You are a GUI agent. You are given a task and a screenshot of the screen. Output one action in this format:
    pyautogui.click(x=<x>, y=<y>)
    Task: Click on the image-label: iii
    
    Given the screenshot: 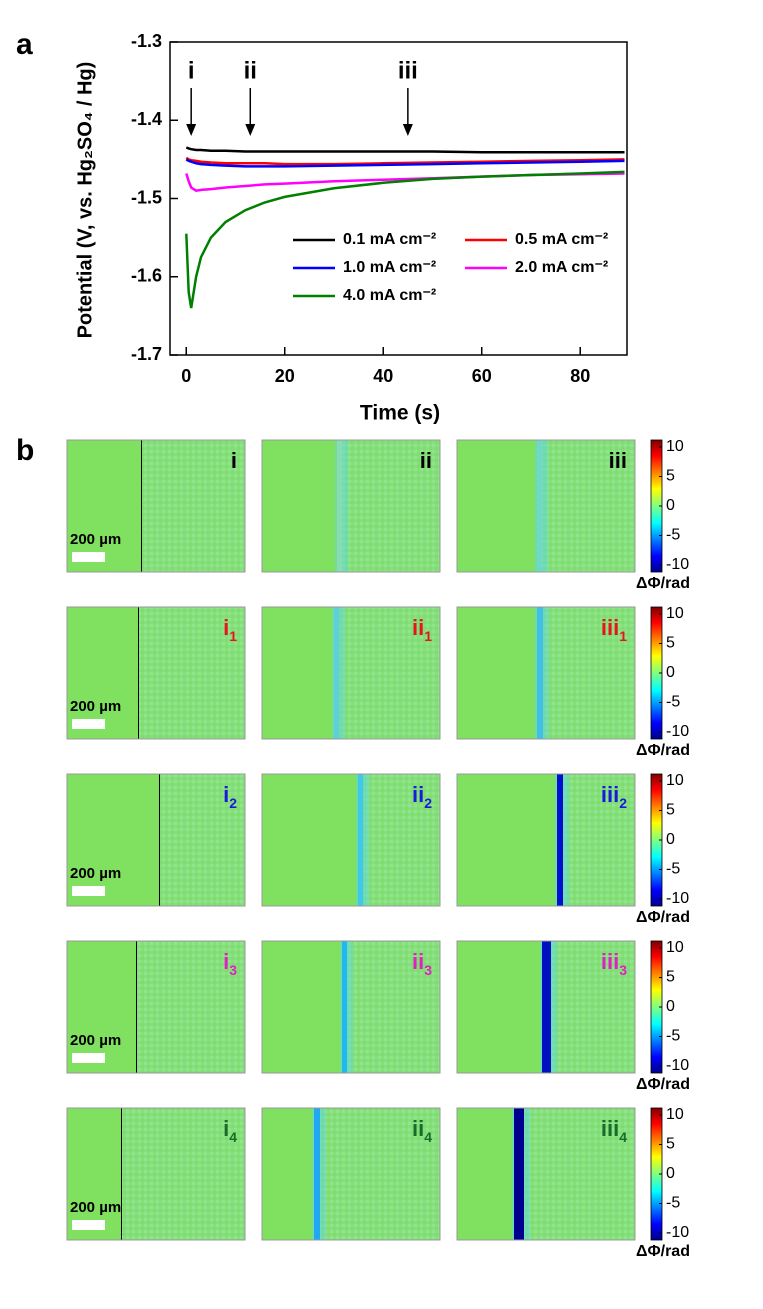 What is the action you would take?
    pyautogui.click(x=618, y=460)
    